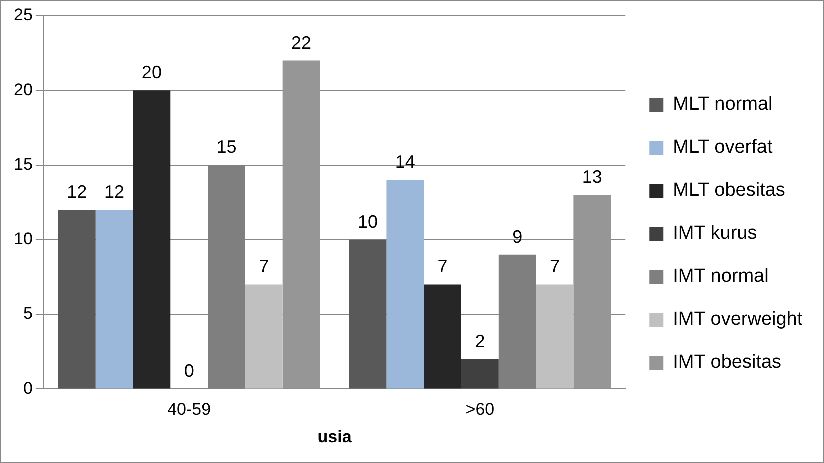  I want to click on data-label: 20, so click(152, 72).